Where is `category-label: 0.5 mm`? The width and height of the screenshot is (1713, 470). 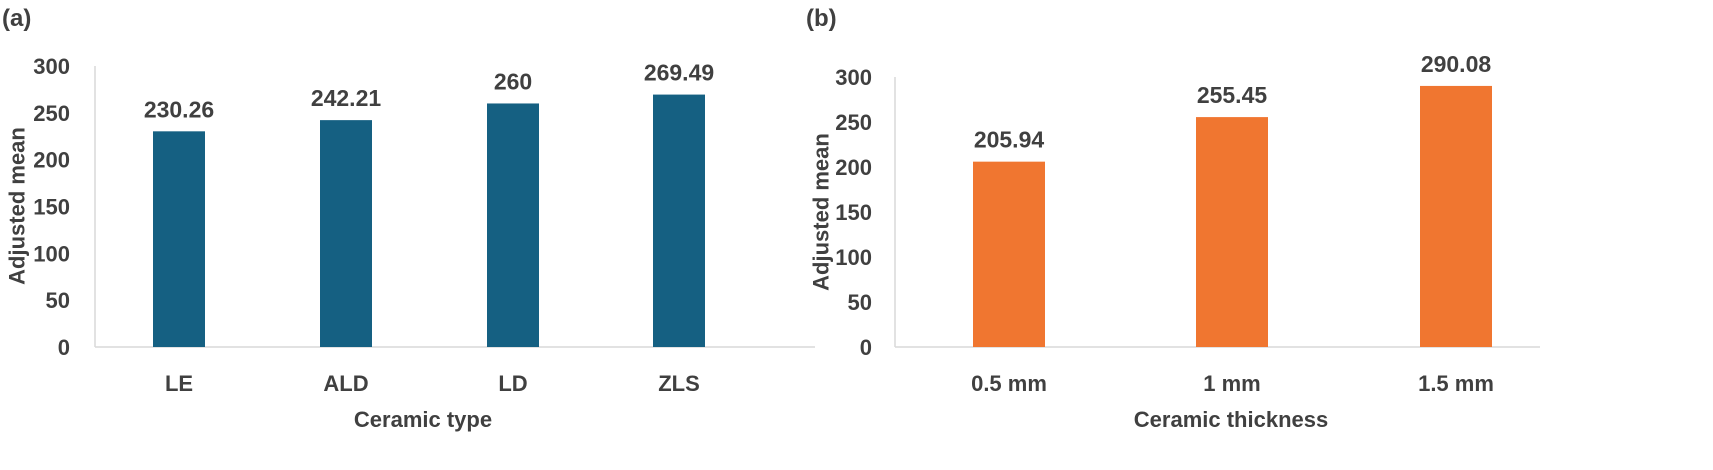
category-label: 0.5 mm is located at coordinates (1009, 383).